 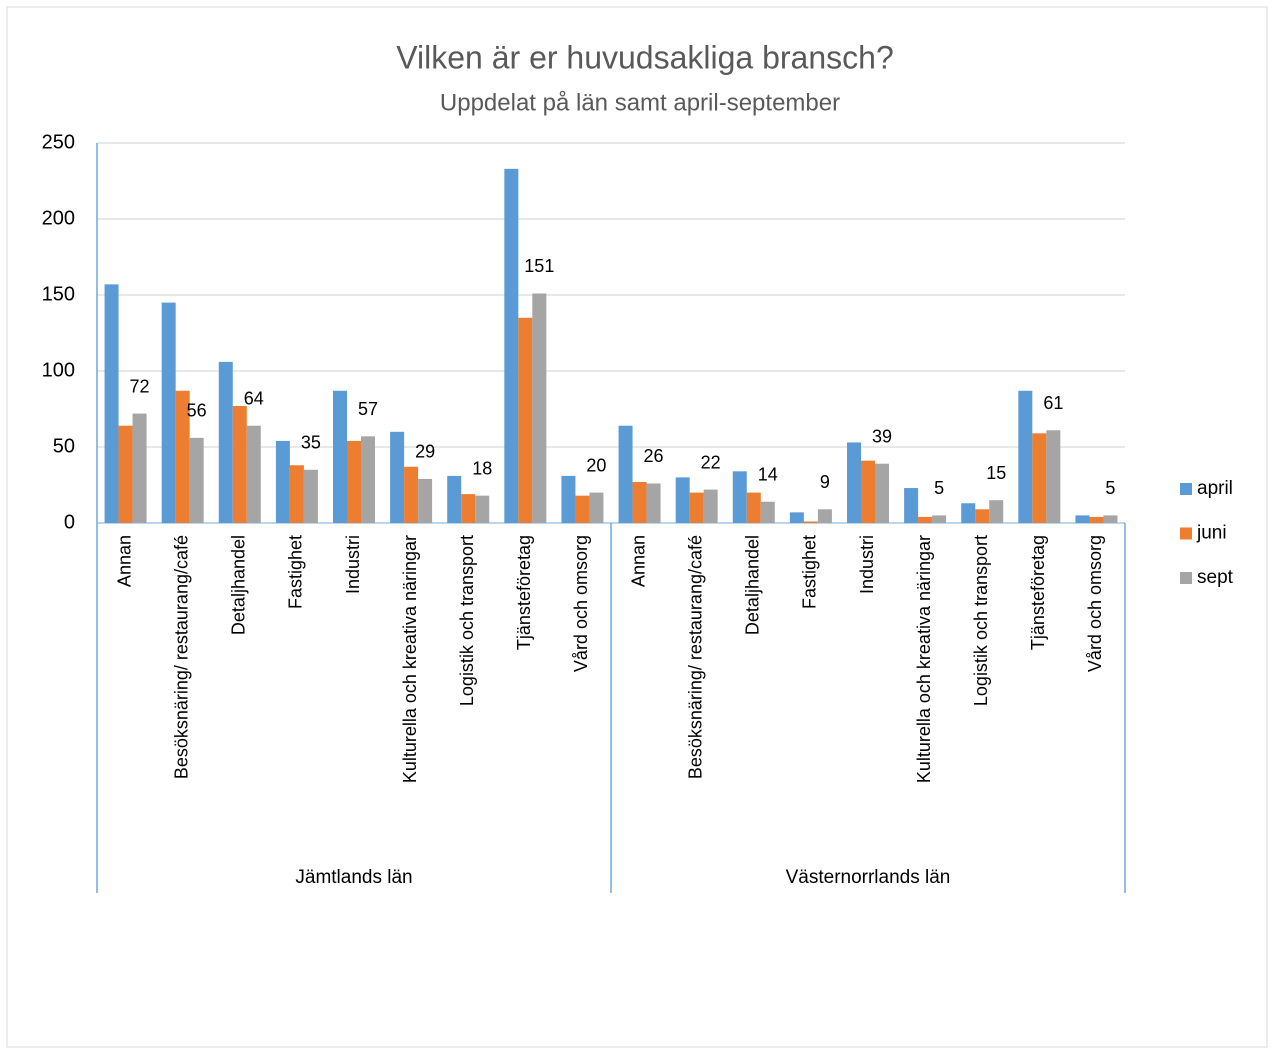 I want to click on data-label: 18, so click(x=482, y=468).